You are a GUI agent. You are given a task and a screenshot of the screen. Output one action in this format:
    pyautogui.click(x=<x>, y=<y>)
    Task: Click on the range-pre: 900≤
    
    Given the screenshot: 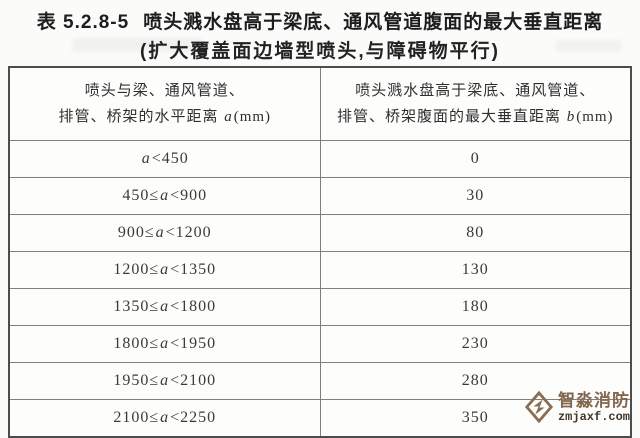 What is the action you would take?
    pyautogui.click(x=136, y=232)
    